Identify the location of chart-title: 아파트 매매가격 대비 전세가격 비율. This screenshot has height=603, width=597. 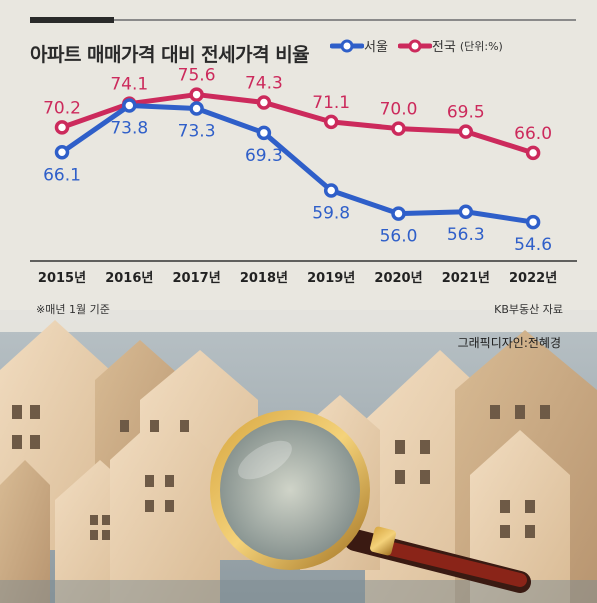
(170, 55).